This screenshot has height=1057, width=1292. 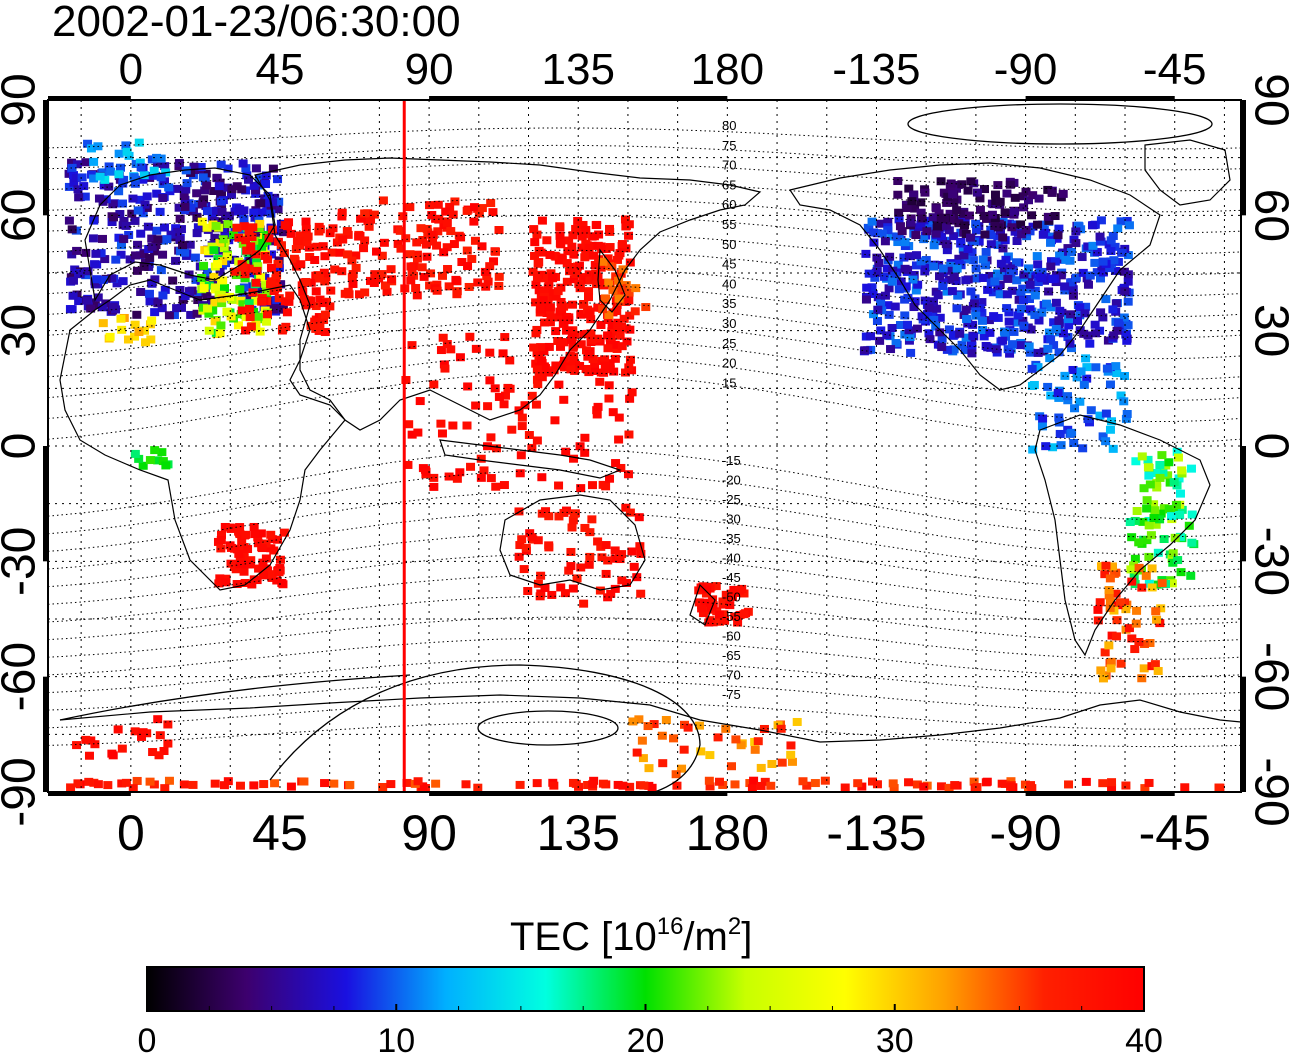 What do you see at coordinates (147, 1039) in the screenshot?
I see `colorbar-tick-label: 0` at bounding box center [147, 1039].